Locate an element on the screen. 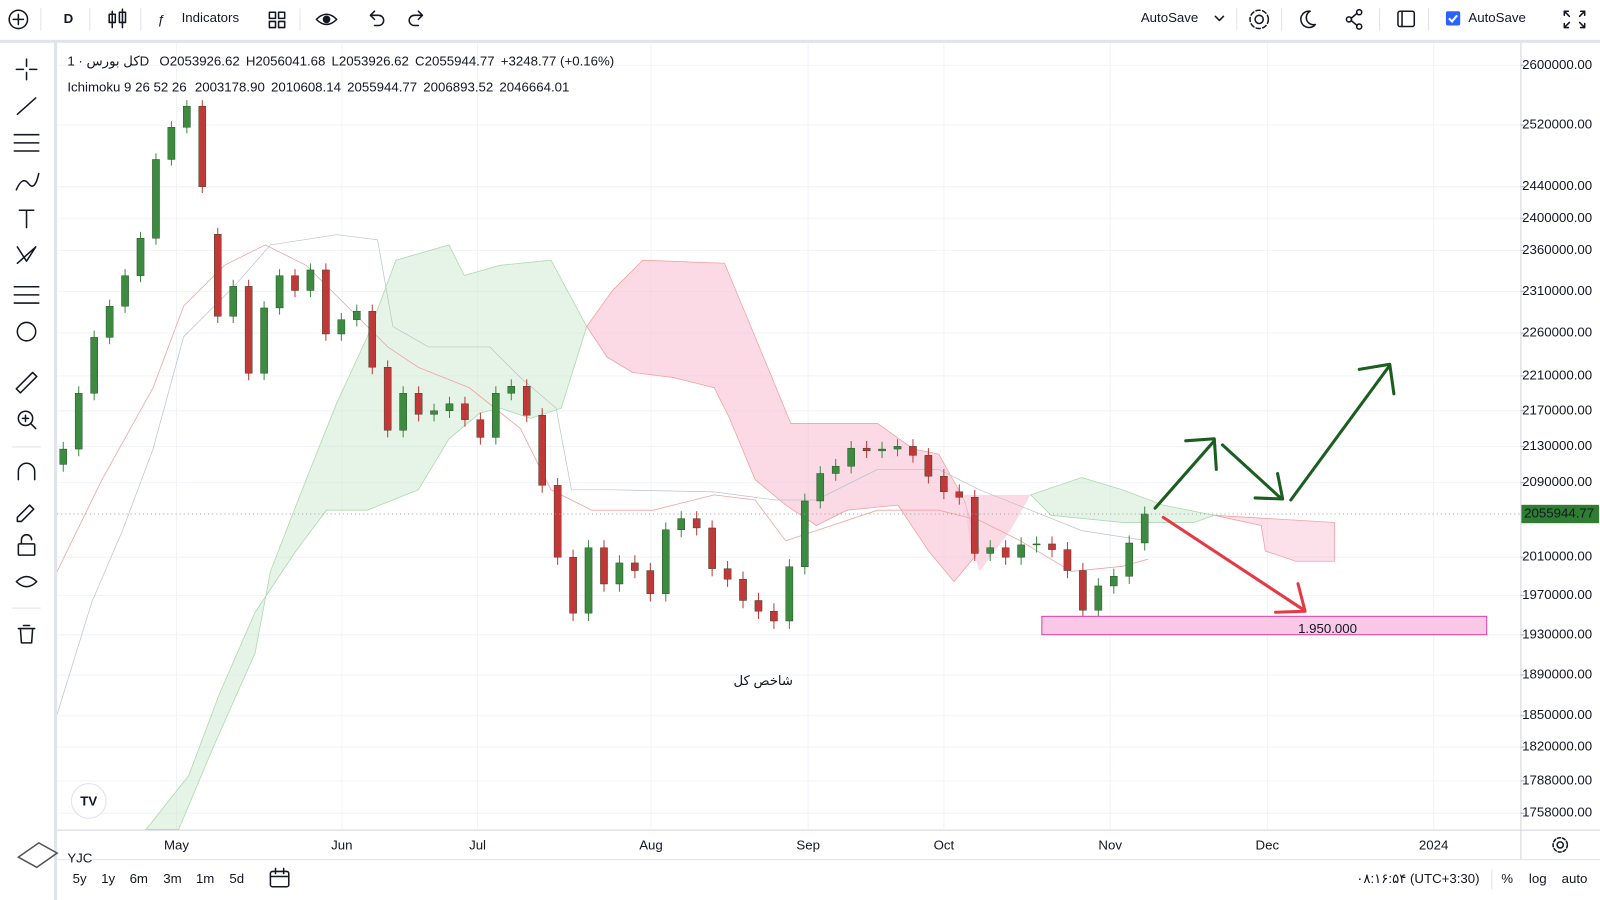 The width and height of the screenshot is (1600, 900). hide-tool is located at coordinates (26, 581).